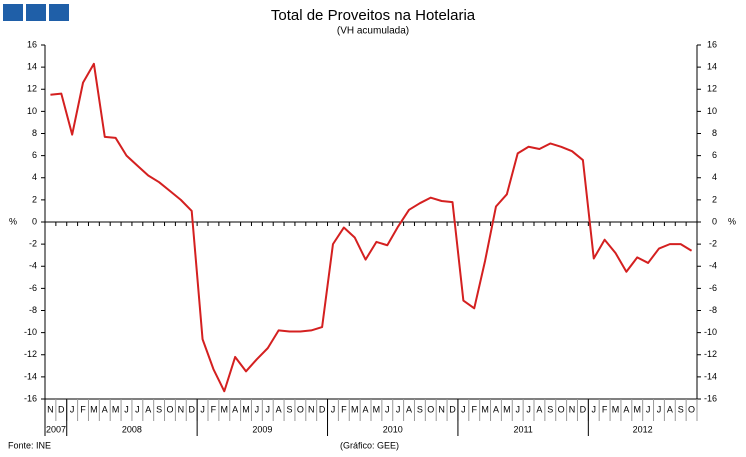  I want to click on chart-subtitle: (VH acumulada), so click(373, 31).